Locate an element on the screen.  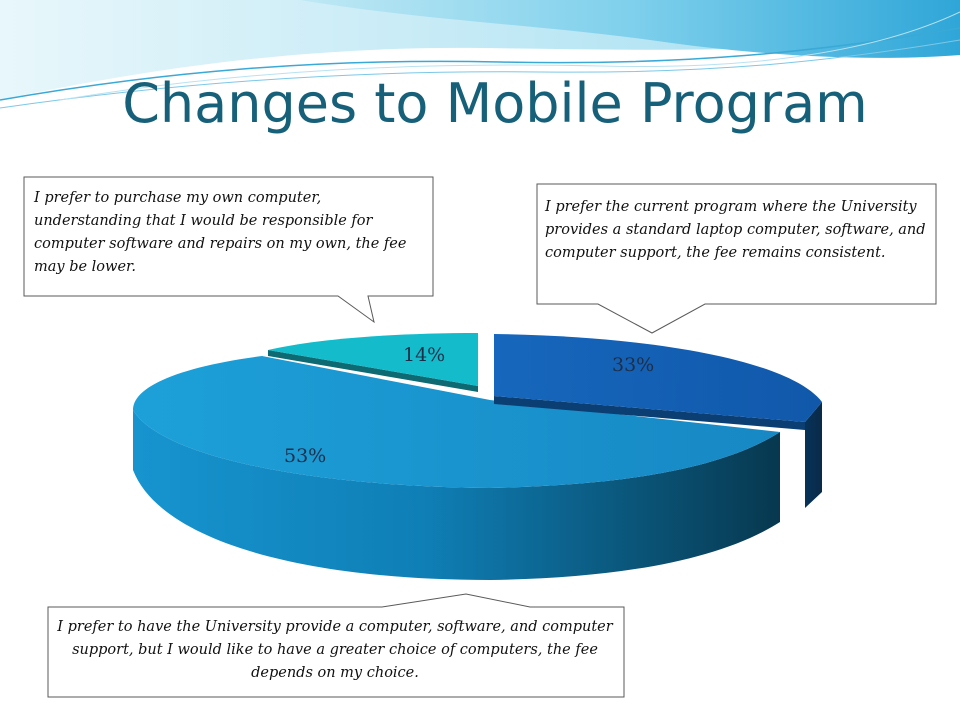
pie-label-14: 14% is located at coordinates (424, 355).